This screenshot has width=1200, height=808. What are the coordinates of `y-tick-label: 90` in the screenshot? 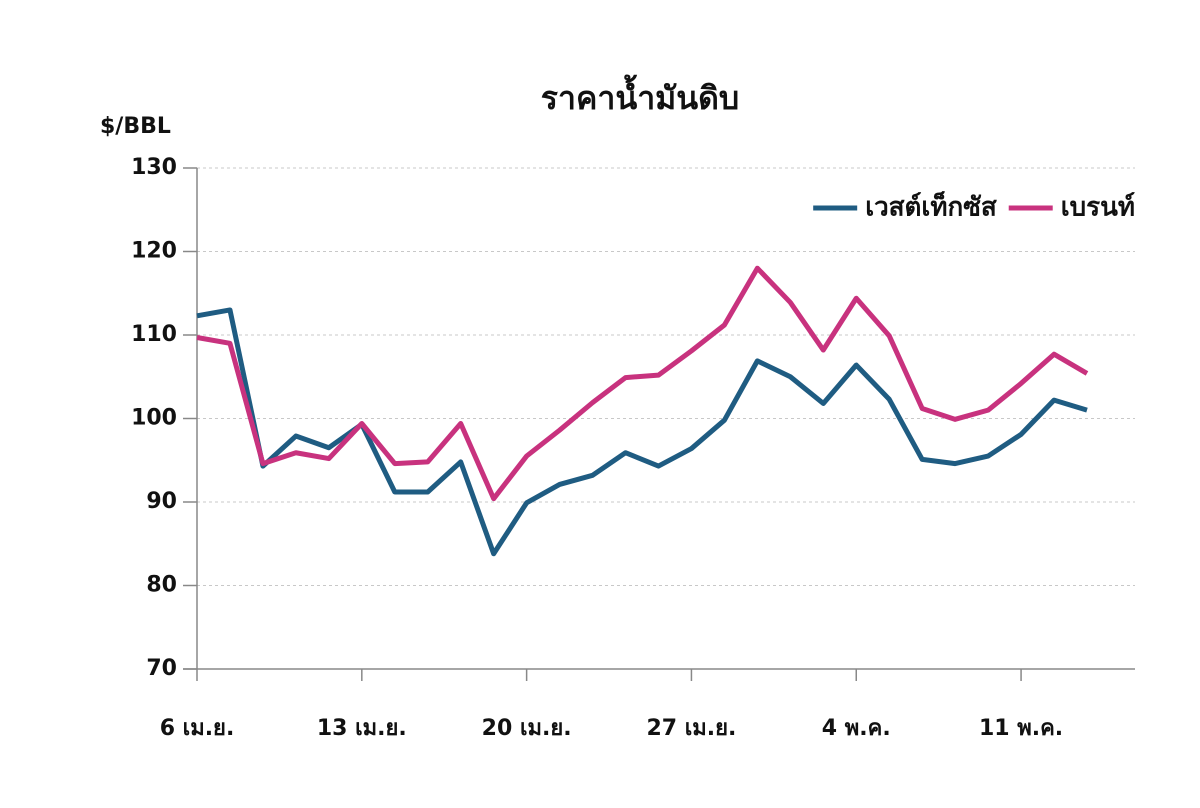 It's located at (161, 501).